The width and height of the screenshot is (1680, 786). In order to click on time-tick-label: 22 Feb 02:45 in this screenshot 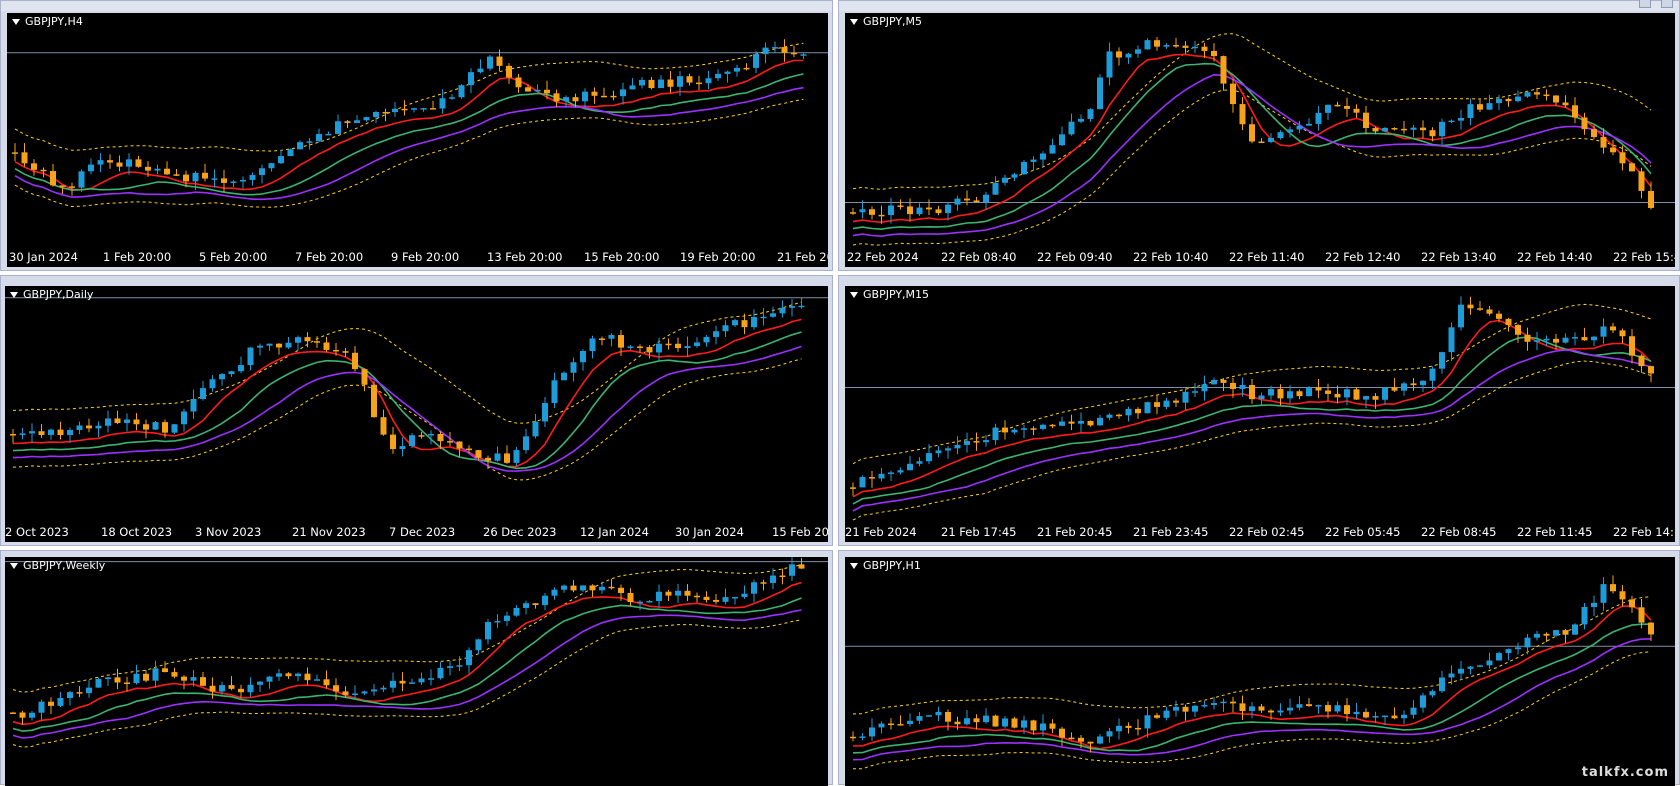, I will do `click(1267, 532)`.